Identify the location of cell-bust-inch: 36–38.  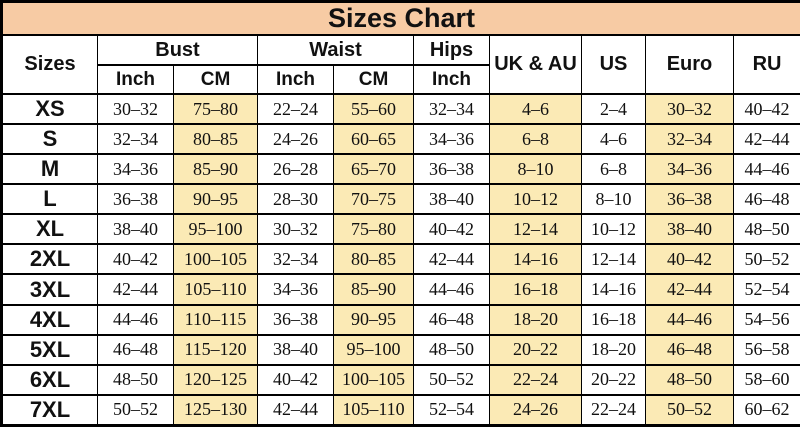
(135, 199).